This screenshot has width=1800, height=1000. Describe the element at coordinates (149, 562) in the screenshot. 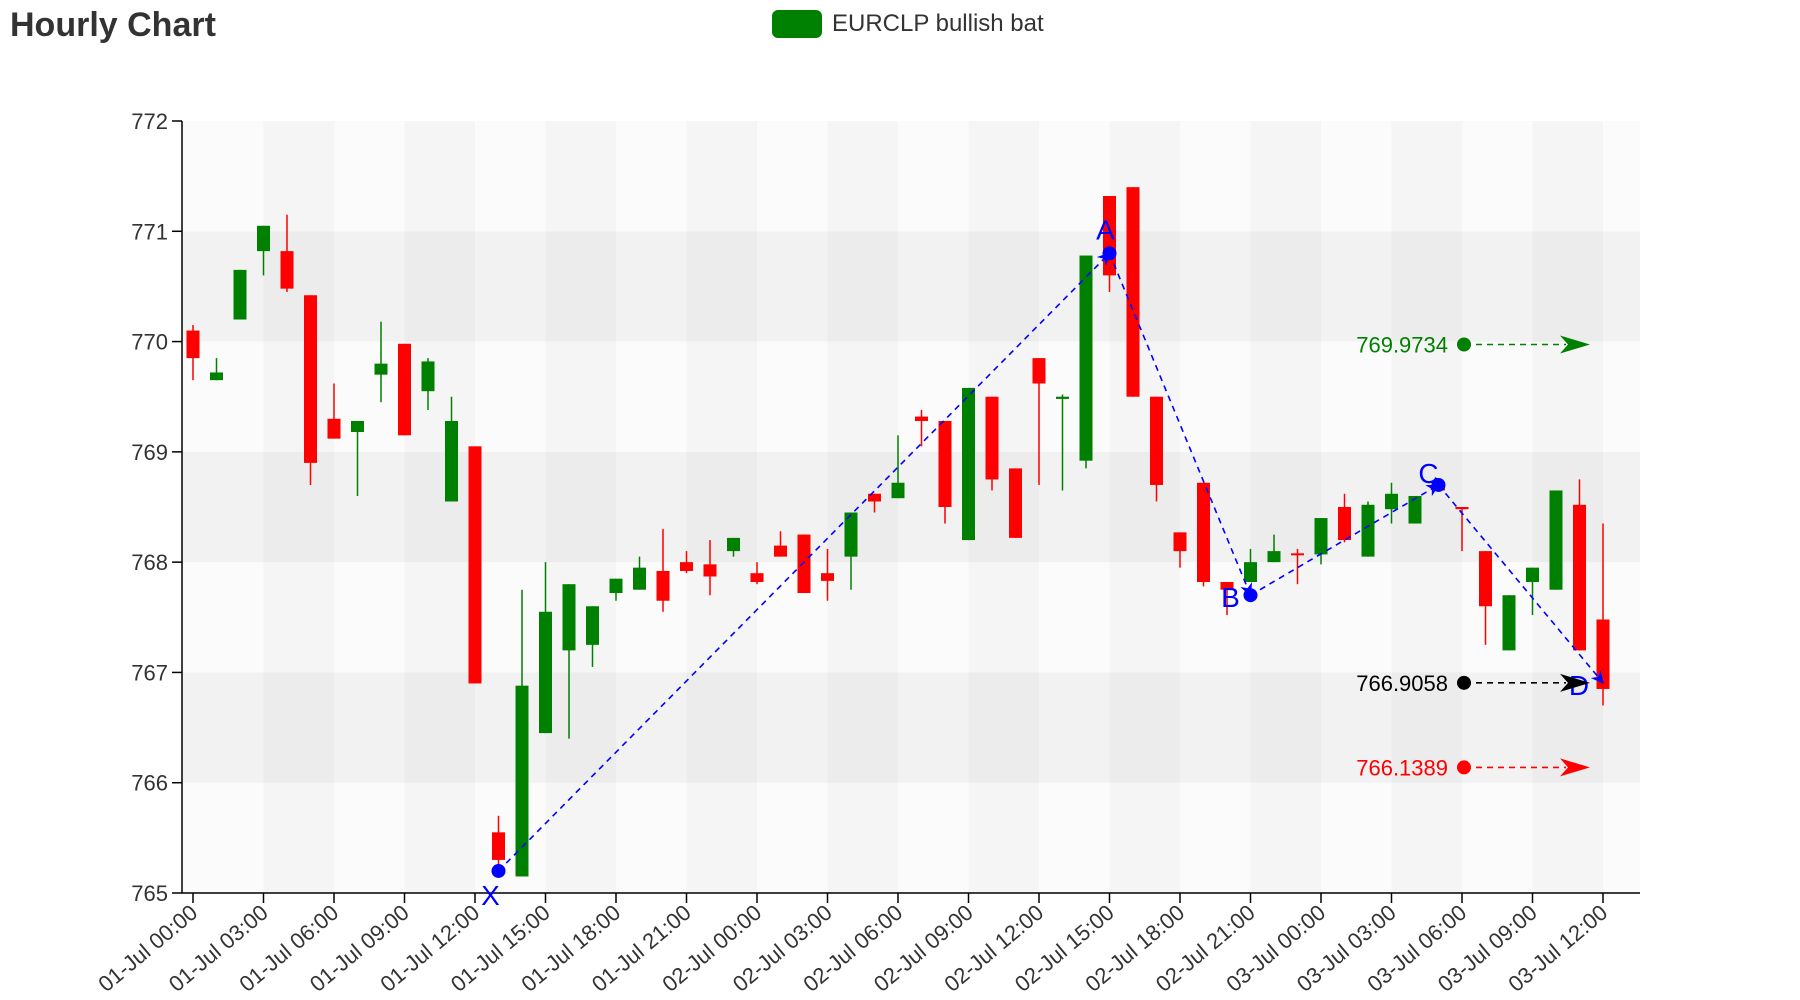

I see `y-tick-label: 768` at that location.